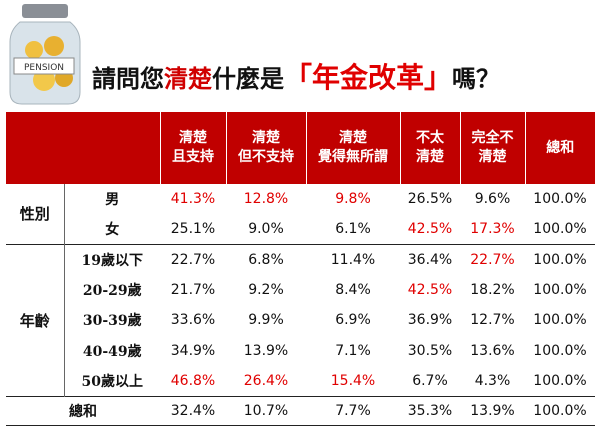  What do you see at coordinates (112, 321) in the screenshot?
I see `row-label: 30-39歲` at bounding box center [112, 321].